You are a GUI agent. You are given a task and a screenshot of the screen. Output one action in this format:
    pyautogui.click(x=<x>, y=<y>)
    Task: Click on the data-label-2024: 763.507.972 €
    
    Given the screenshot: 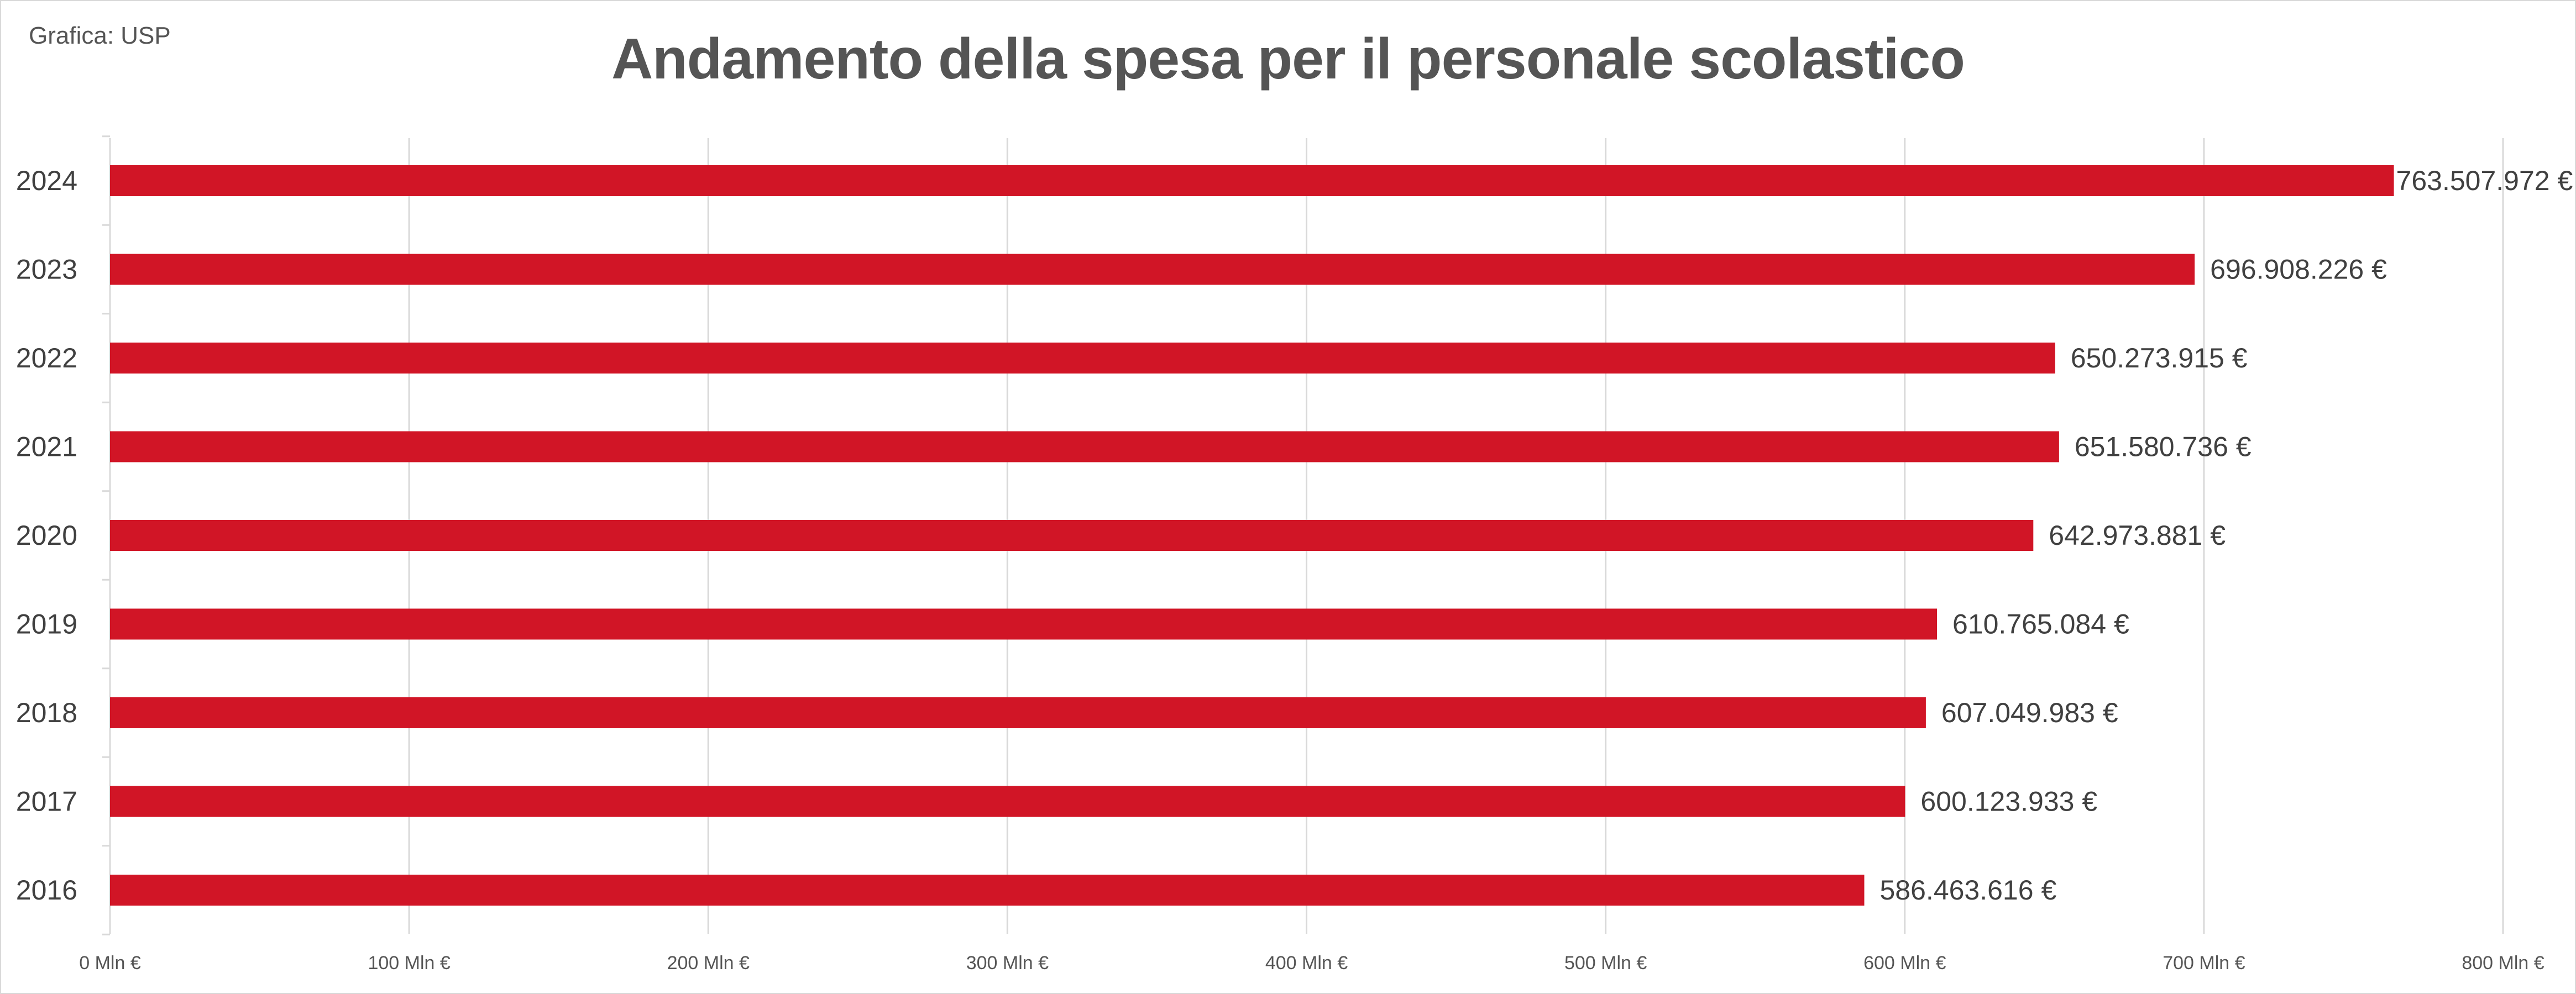 What is the action you would take?
    pyautogui.click(x=2484, y=180)
    